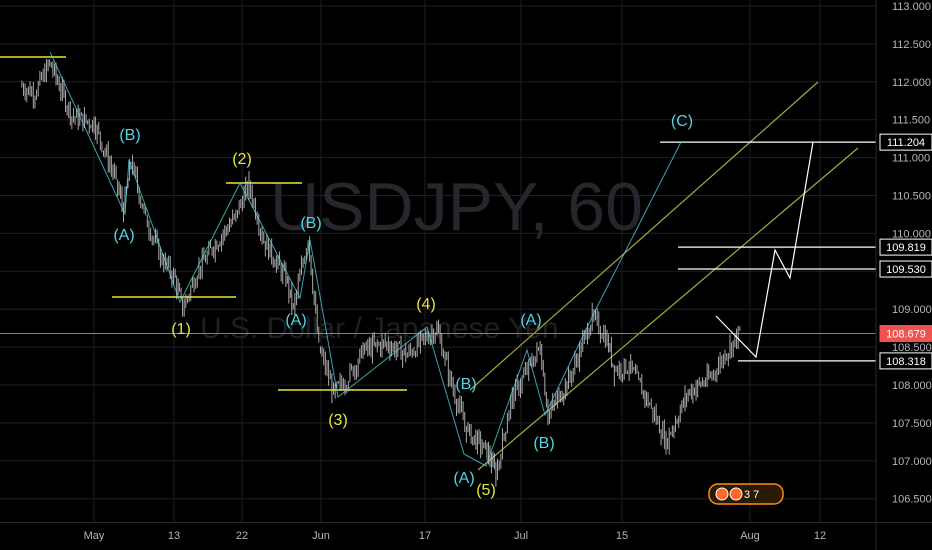 The image size is (932, 550). What do you see at coordinates (764, 250) in the screenshot?
I see `projection-path` at bounding box center [764, 250].